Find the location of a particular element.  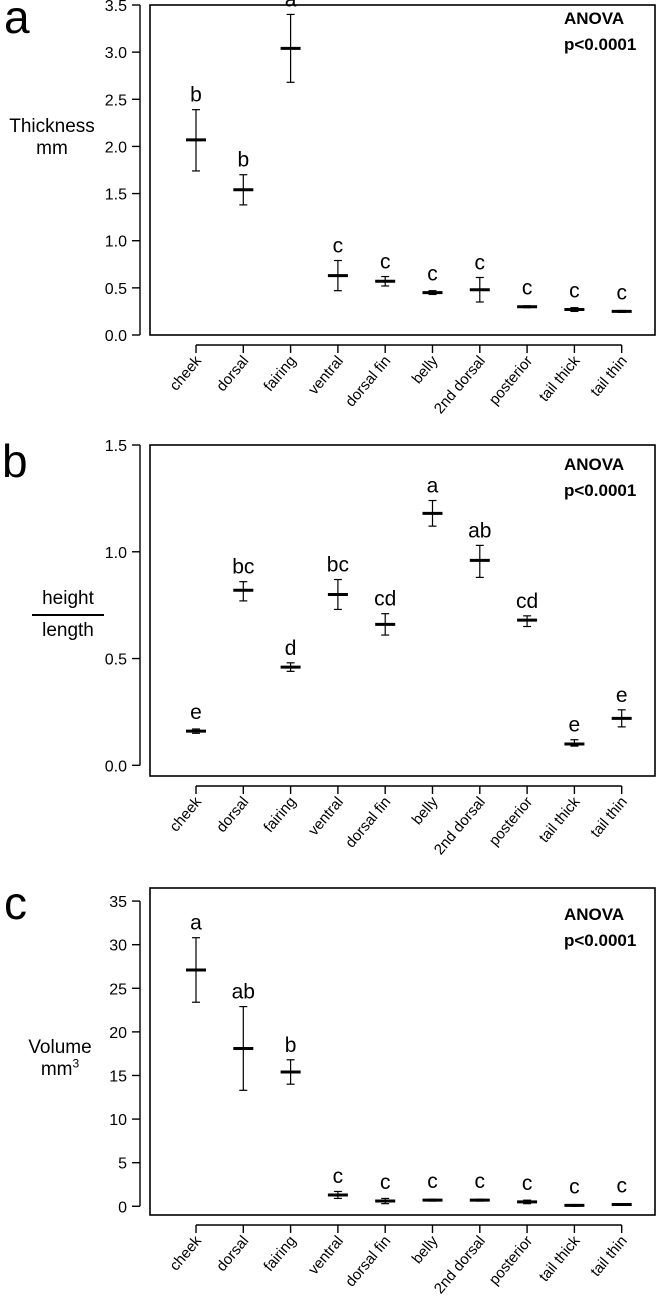

y-tick-label: 1.5 is located at coordinates (116, 446).